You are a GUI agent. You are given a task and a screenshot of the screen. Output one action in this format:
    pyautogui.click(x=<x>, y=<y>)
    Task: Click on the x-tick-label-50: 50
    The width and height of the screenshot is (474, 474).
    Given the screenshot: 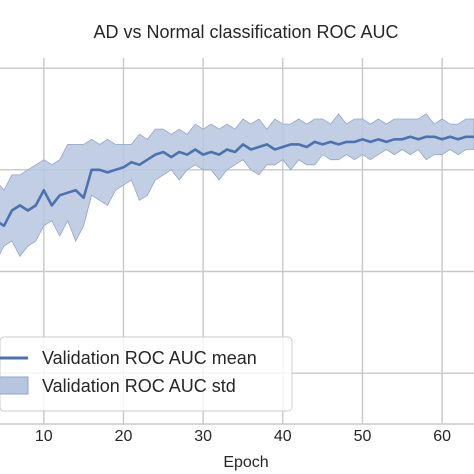 What is the action you would take?
    pyautogui.click(x=363, y=436)
    